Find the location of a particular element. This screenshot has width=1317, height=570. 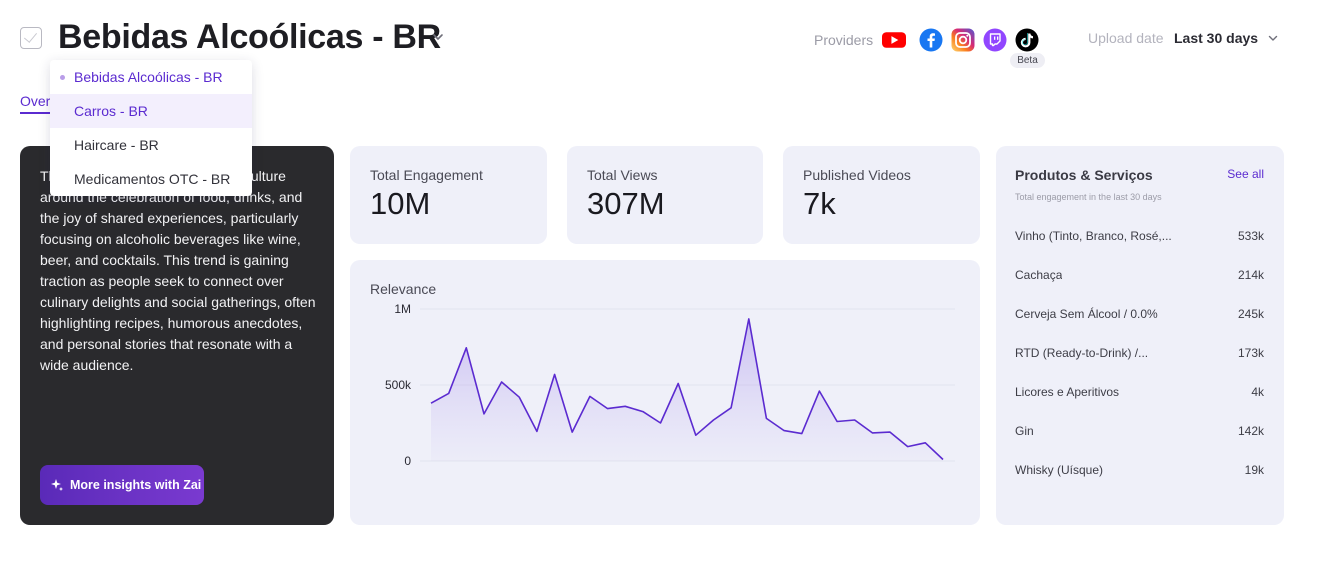

stat-label: Published Videos is located at coordinates (857, 175).